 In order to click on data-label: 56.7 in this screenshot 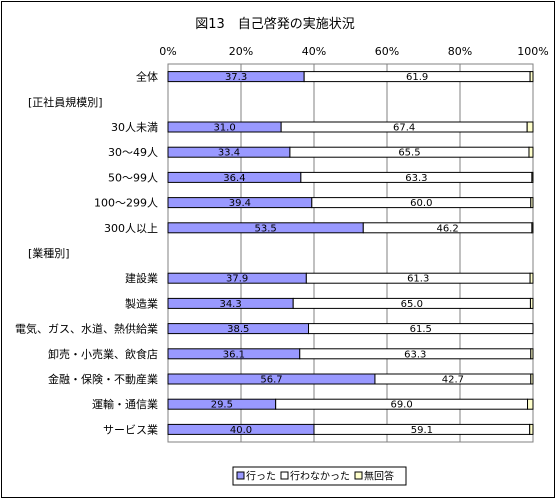, I will do `click(271, 380)`.